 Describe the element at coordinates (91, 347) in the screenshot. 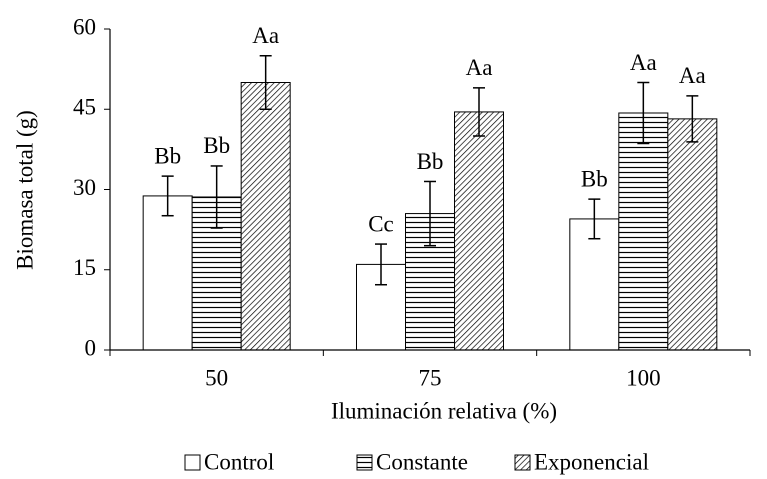

I see `y-tick-label: 0` at that location.